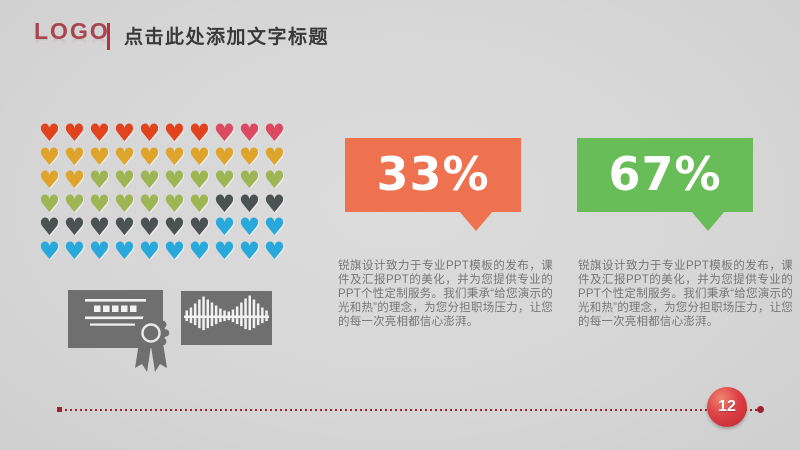  I want to click on title-placeholder: 点击此处添加文字标题, so click(227, 37).